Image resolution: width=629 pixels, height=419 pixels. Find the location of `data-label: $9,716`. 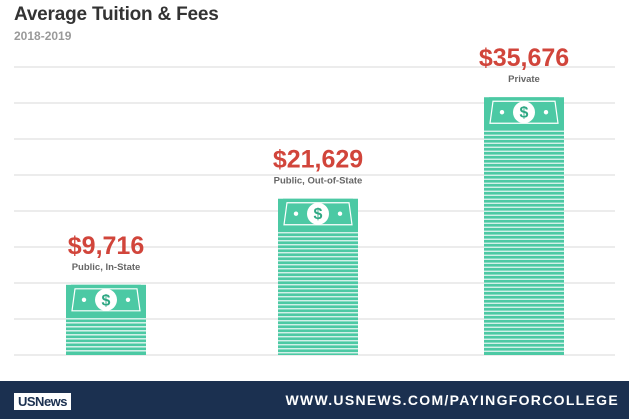

data-label: $9,716 is located at coordinates (106, 246).